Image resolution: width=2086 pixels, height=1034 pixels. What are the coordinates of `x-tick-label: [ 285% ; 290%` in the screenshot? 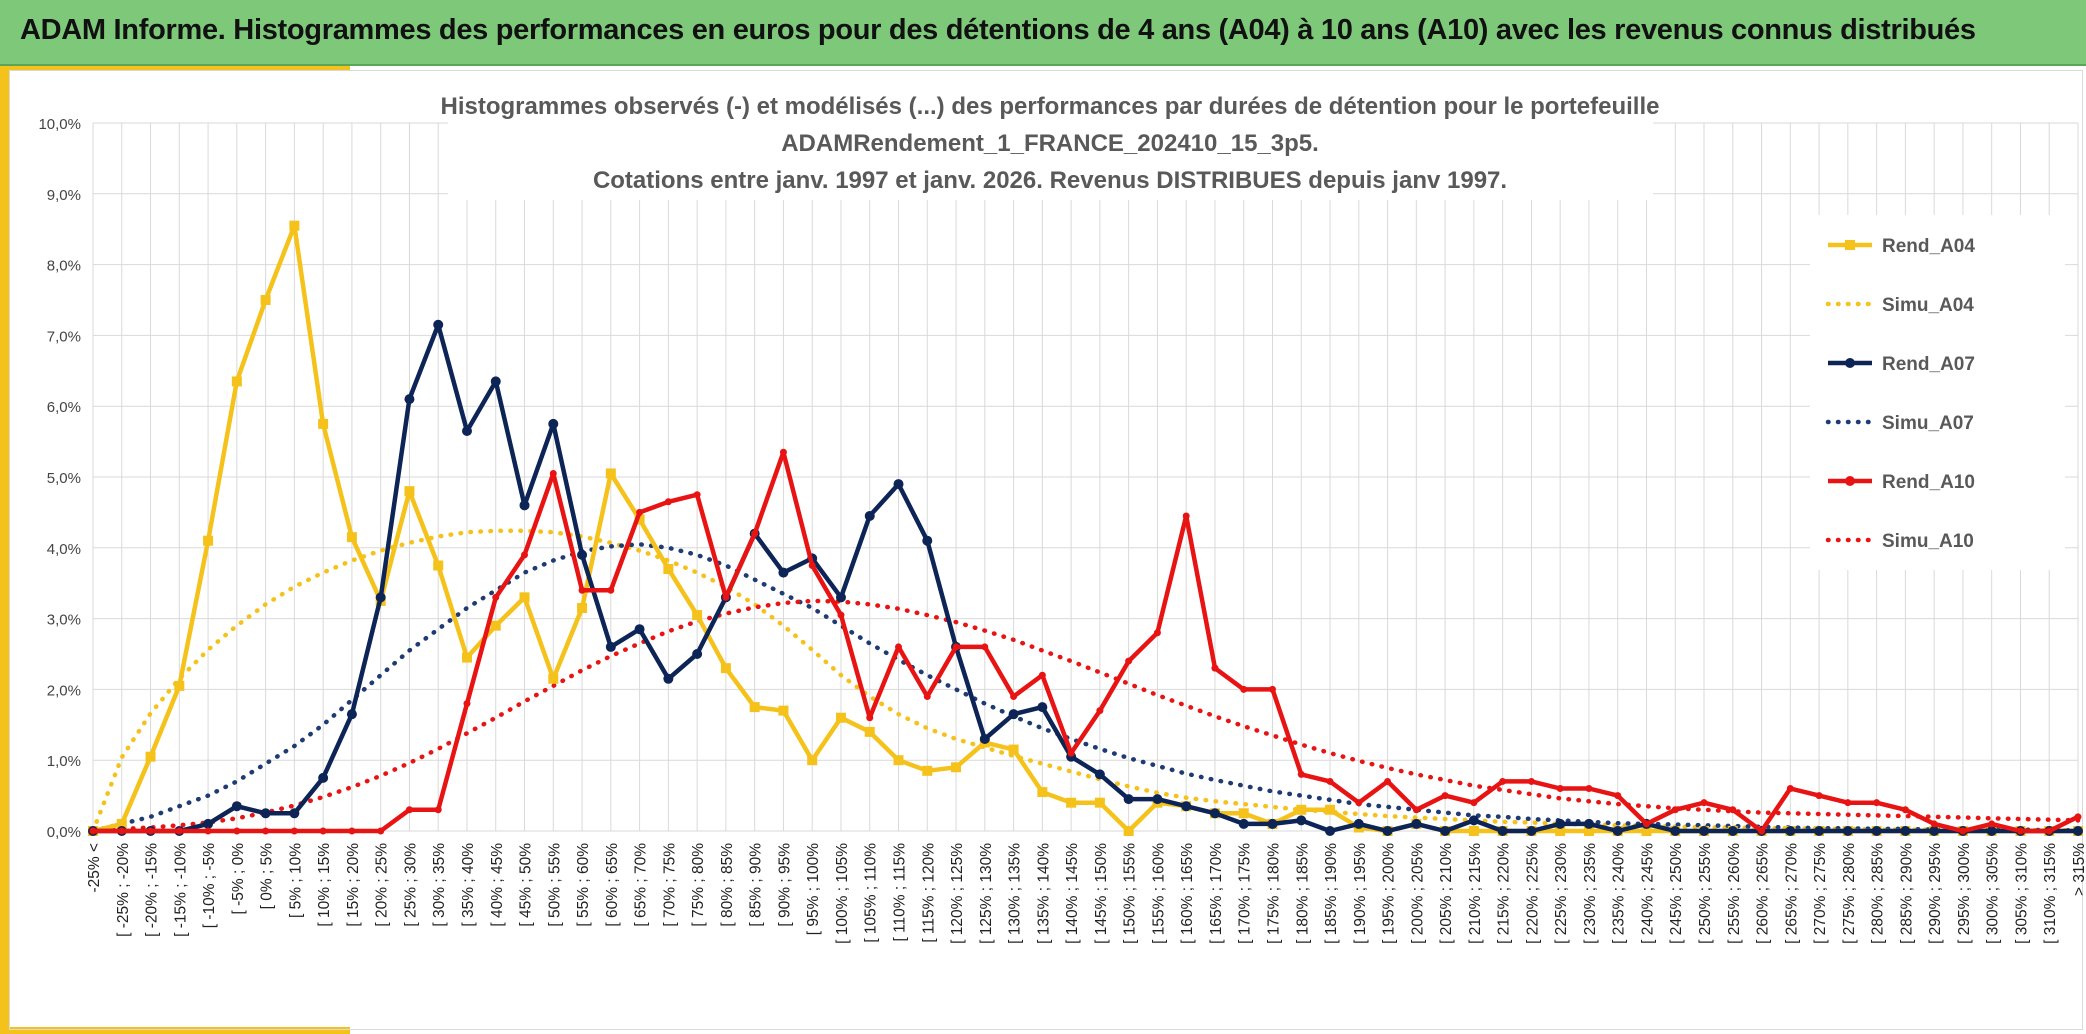 It's located at (1906, 893).